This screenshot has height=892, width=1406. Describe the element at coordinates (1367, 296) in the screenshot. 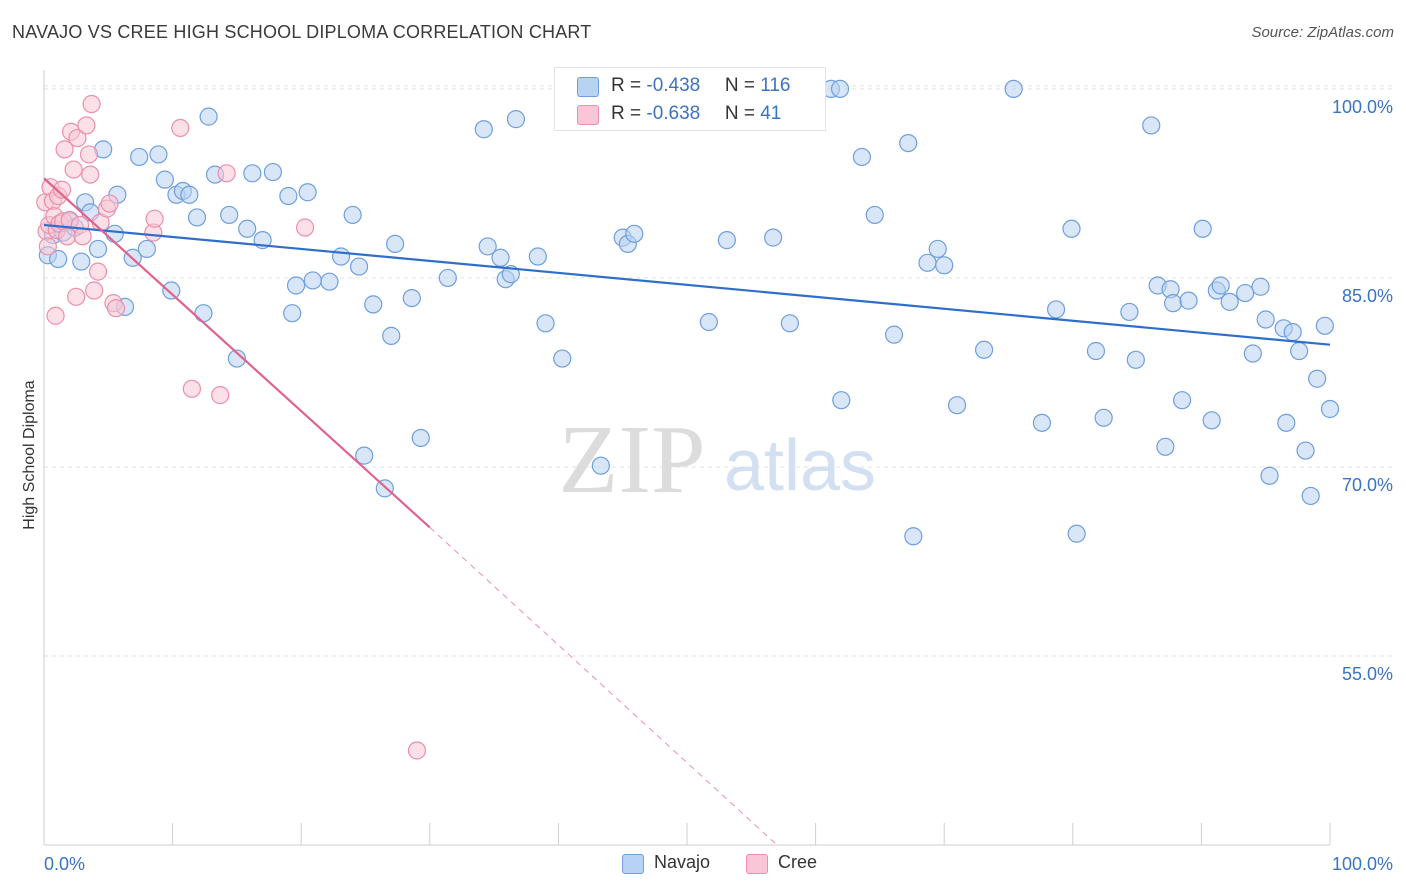

I see `y-tick-label: 85.0%` at that location.